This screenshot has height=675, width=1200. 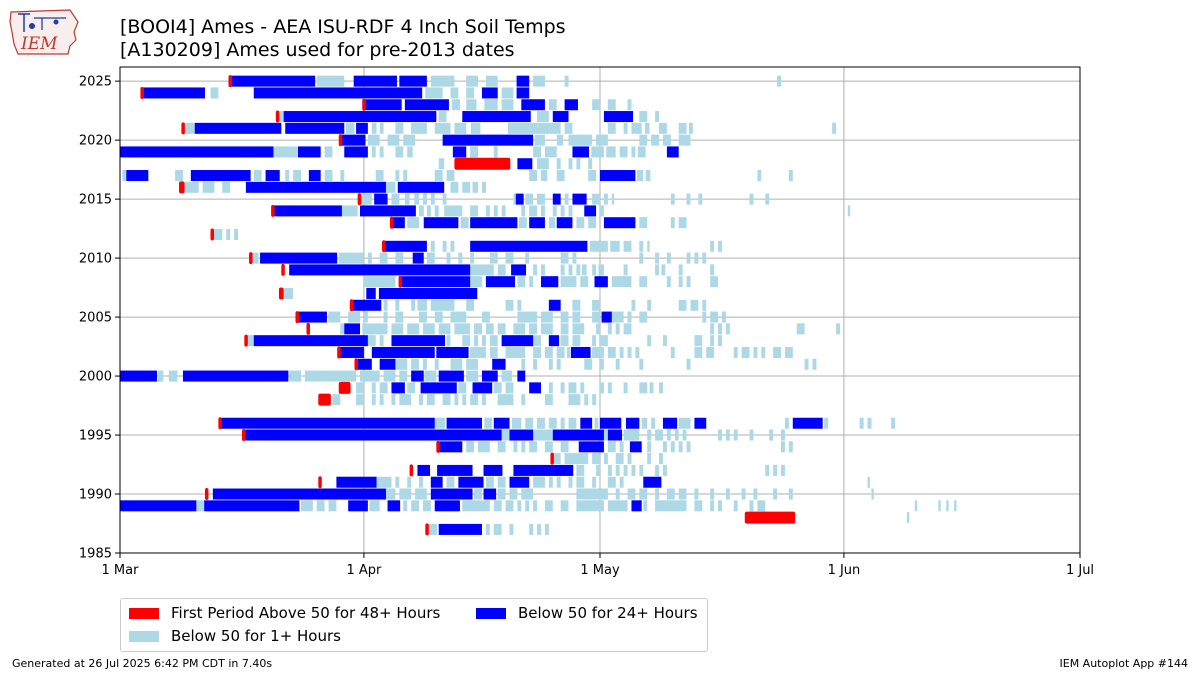 What do you see at coordinates (1080, 570) in the screenshot?
I see `x-tick-label: 1 Jul` at bounding box center [1080, 570].